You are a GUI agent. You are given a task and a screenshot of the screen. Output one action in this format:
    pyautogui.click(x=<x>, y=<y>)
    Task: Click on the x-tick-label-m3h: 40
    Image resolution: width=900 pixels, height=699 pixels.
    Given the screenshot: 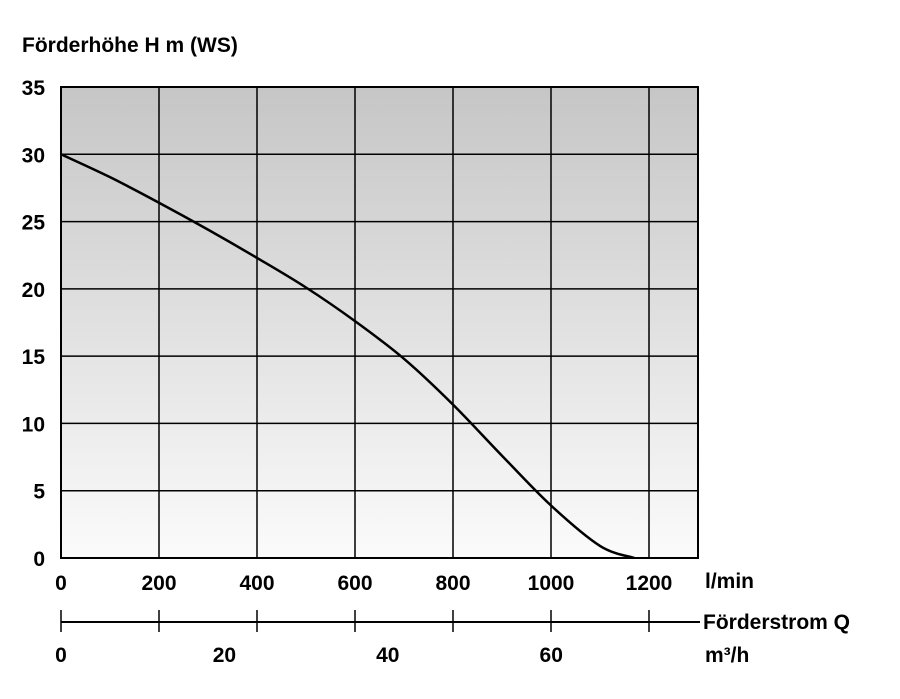 What is the action you would take?
    pyautogui.click(x=387, y=655)
    